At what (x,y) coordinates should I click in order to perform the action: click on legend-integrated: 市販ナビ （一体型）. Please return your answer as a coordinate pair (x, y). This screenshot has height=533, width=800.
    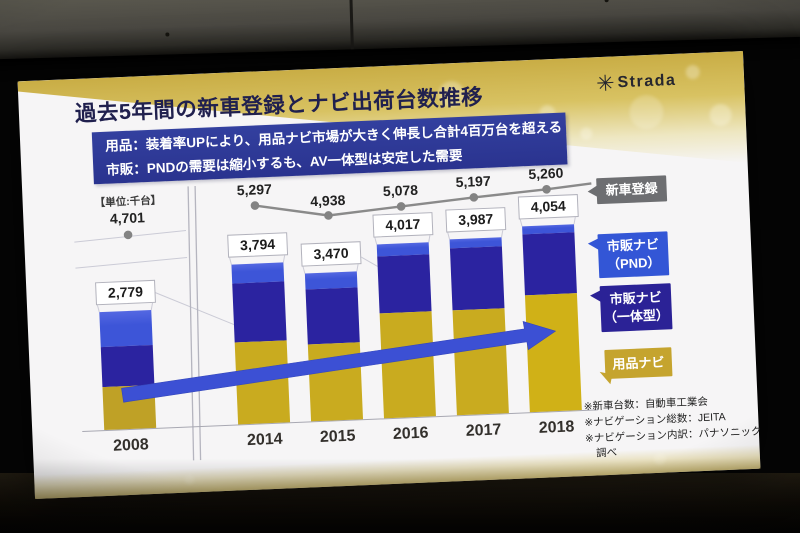
    Looking at the image, I should click on (631, 308).